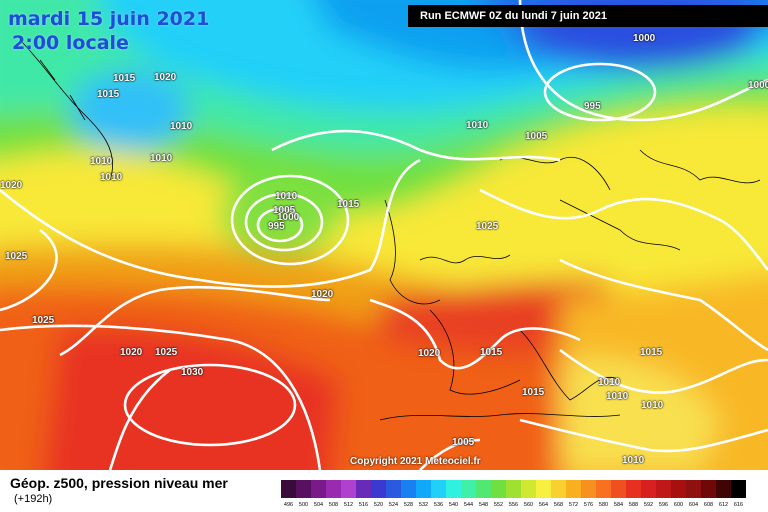 The width and height of the screenshot is (768, 512). What do you see at coordinates (438, 505) in the screenshot?
I see `scale-label: 536` at bounding box center [438, 505].